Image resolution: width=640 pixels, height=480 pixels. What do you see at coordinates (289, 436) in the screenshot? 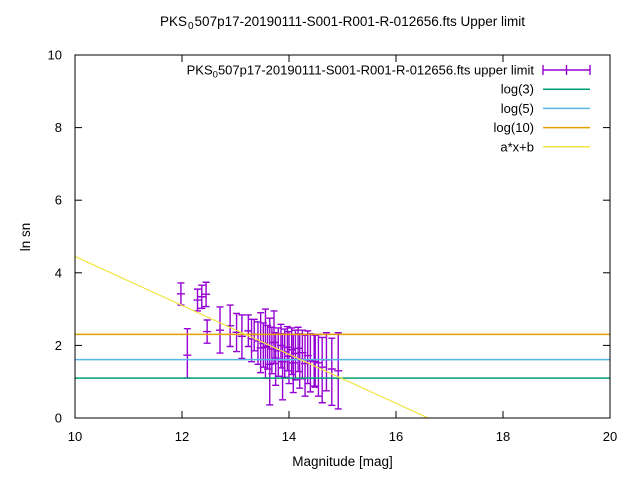
I see `x-tick-label: 14` at bounding box center [289, 436].